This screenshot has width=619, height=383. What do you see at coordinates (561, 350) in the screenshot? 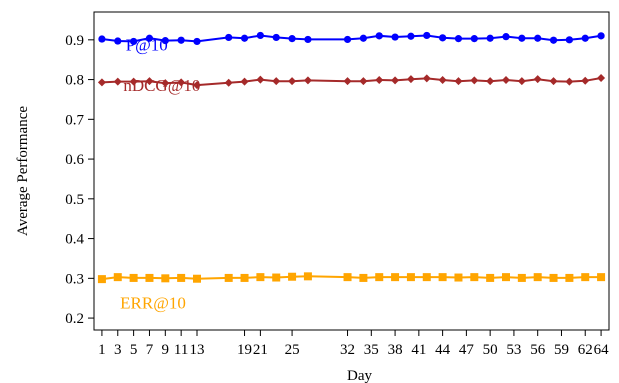
I see `x-tick-label: 59` at bounding box center [561, 350].